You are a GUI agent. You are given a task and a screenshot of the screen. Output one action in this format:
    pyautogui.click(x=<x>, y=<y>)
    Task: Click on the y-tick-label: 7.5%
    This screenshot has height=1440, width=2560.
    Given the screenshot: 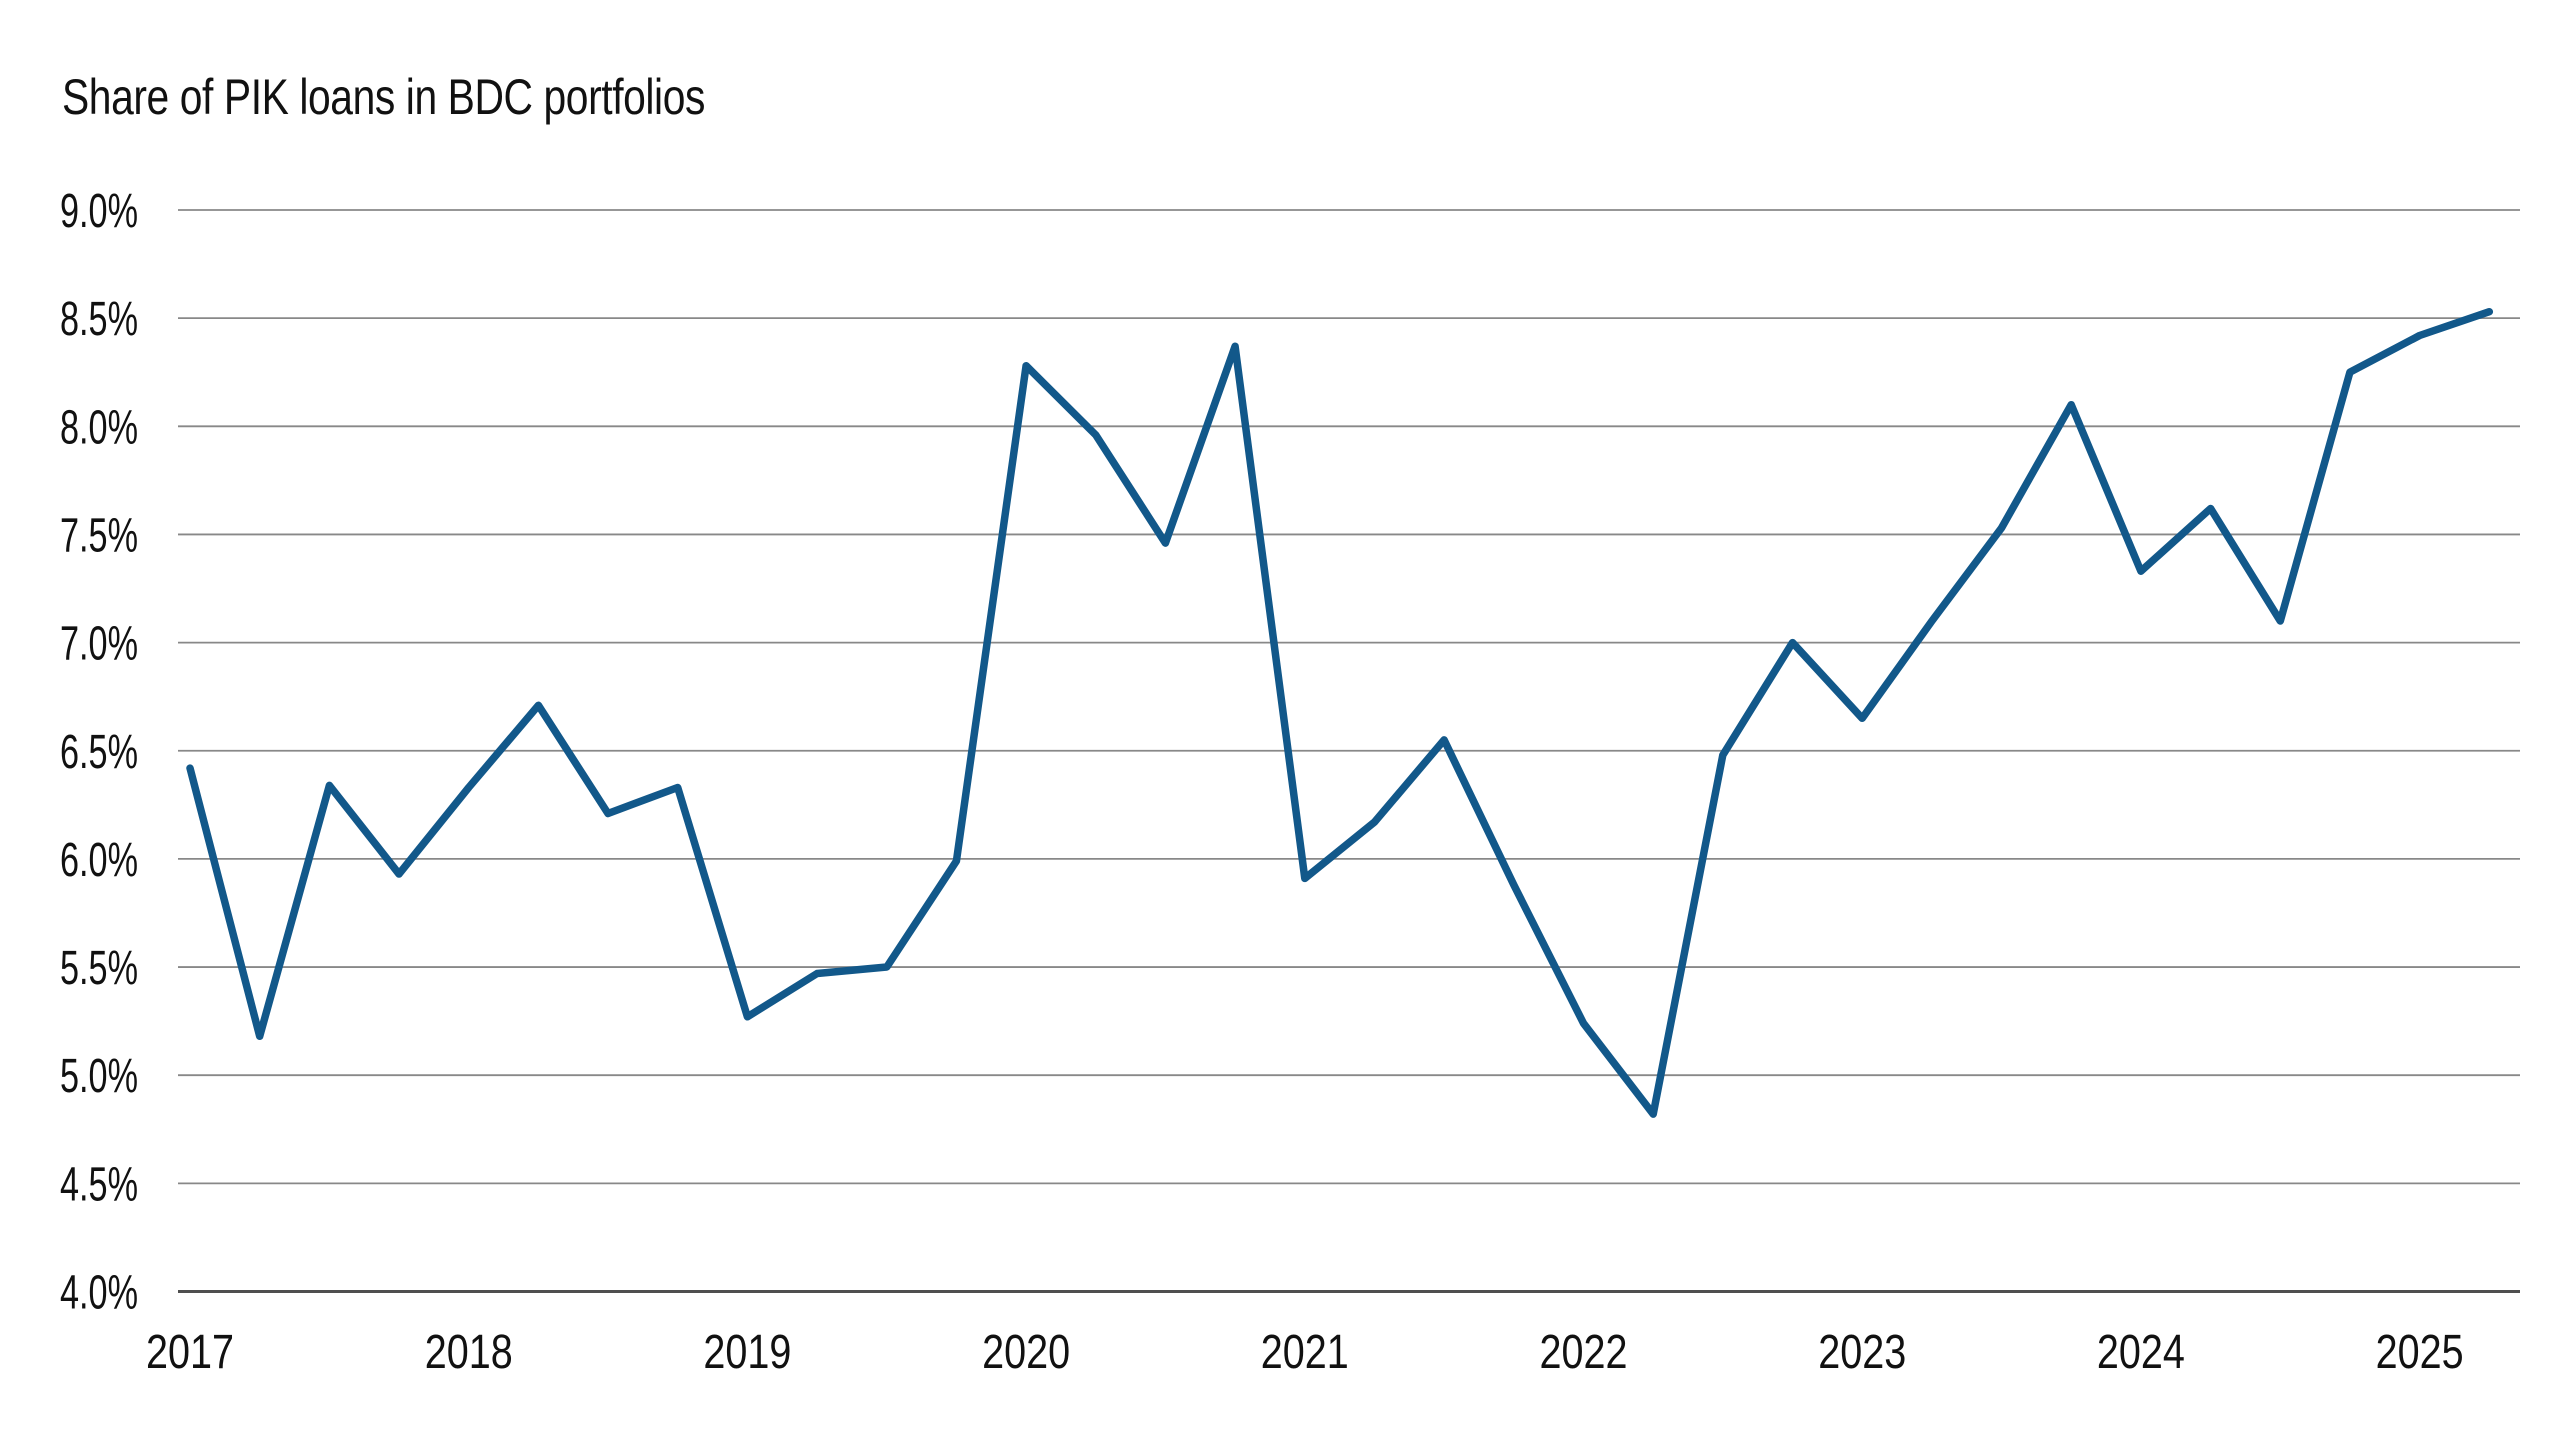 What is the action you would take?
    pyautogui.click(x=99, y=535)
    